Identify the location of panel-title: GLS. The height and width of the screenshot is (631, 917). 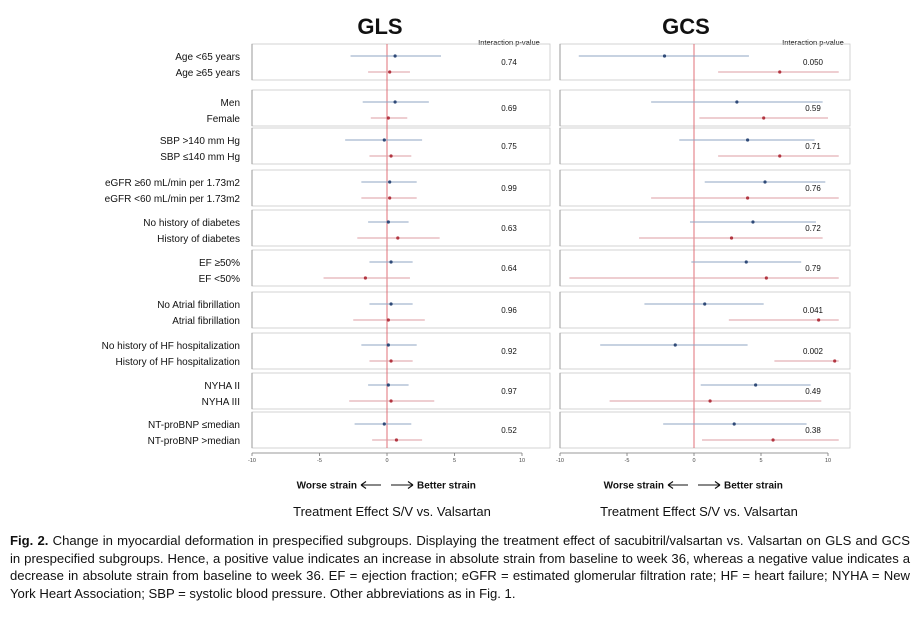
(379, 26).